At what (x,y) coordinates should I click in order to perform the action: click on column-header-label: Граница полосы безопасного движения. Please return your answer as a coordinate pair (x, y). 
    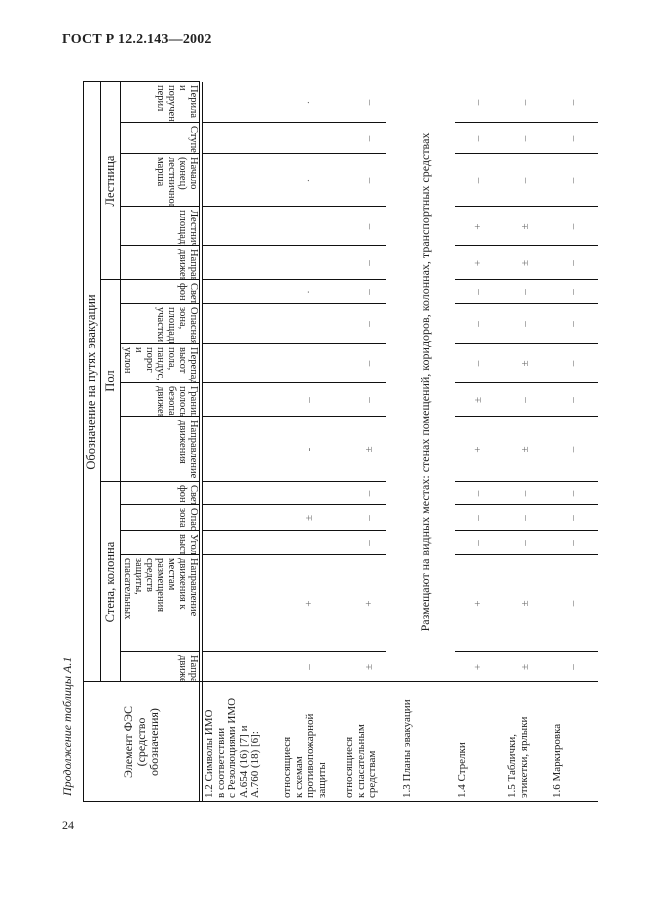
    Looking at the image, I should click on (177, 401).